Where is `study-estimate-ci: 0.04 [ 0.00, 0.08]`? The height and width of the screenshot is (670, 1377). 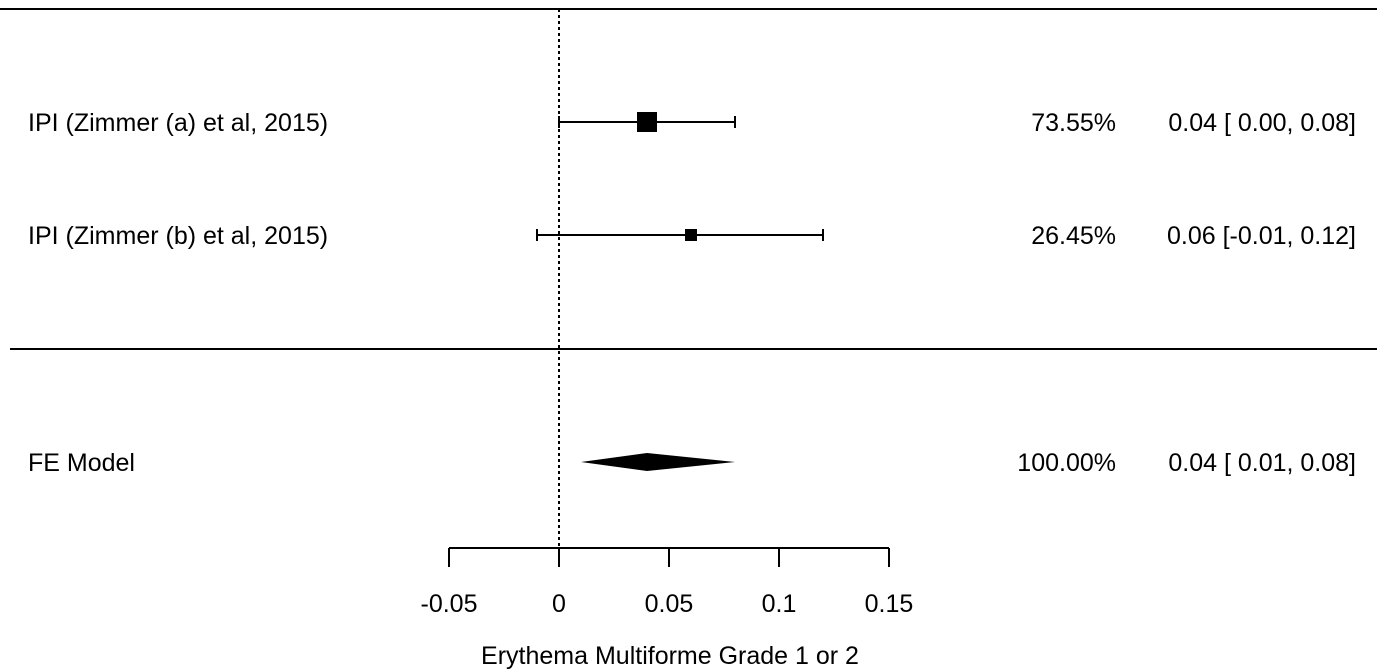 study-estimate-ci: 0.04 [ 0.00, 0.08] is located at coordinates (1262, 123).